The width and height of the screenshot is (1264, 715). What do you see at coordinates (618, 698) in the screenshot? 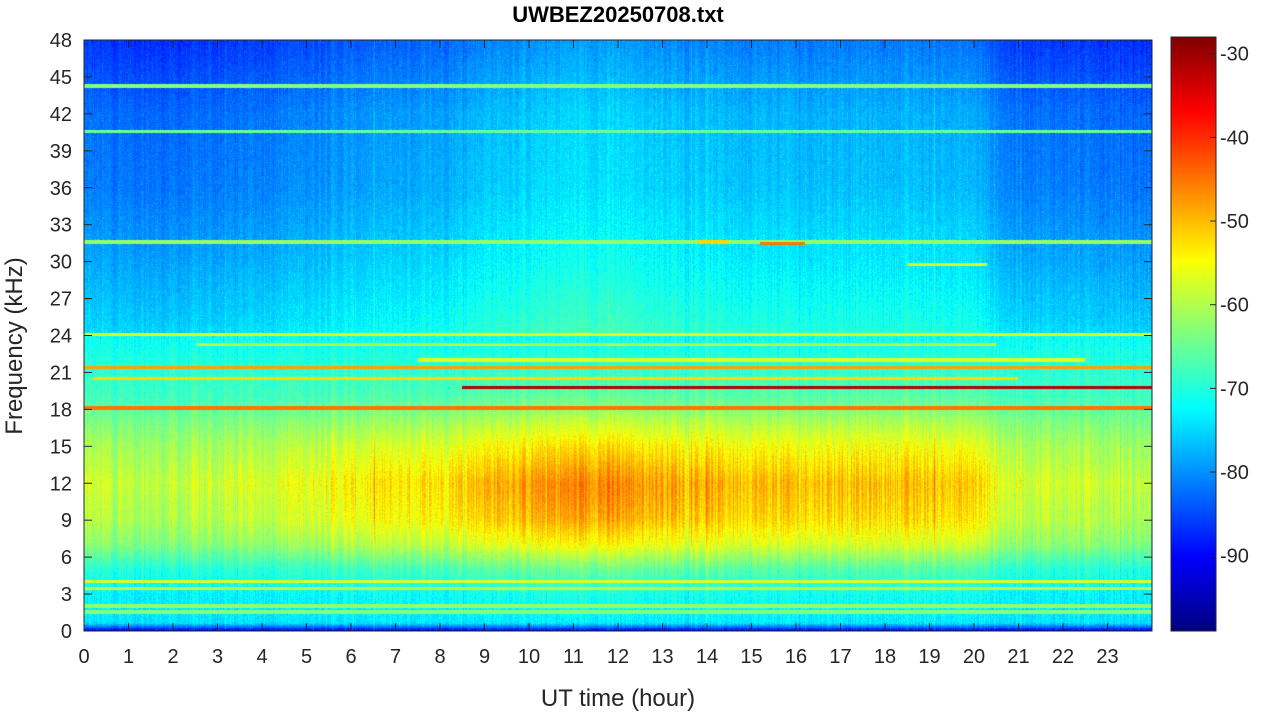
I see `x-axis-label: UT time (hour)` at bounding box center [618, 698].